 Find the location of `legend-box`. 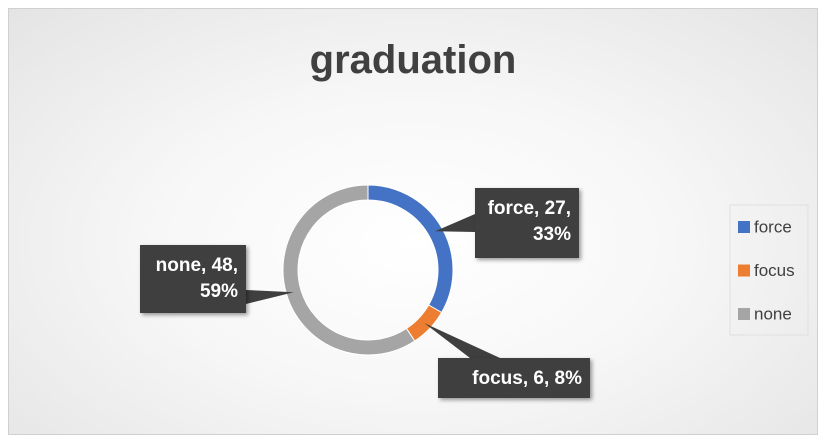

legend-box is located at coordinates (769, 270).